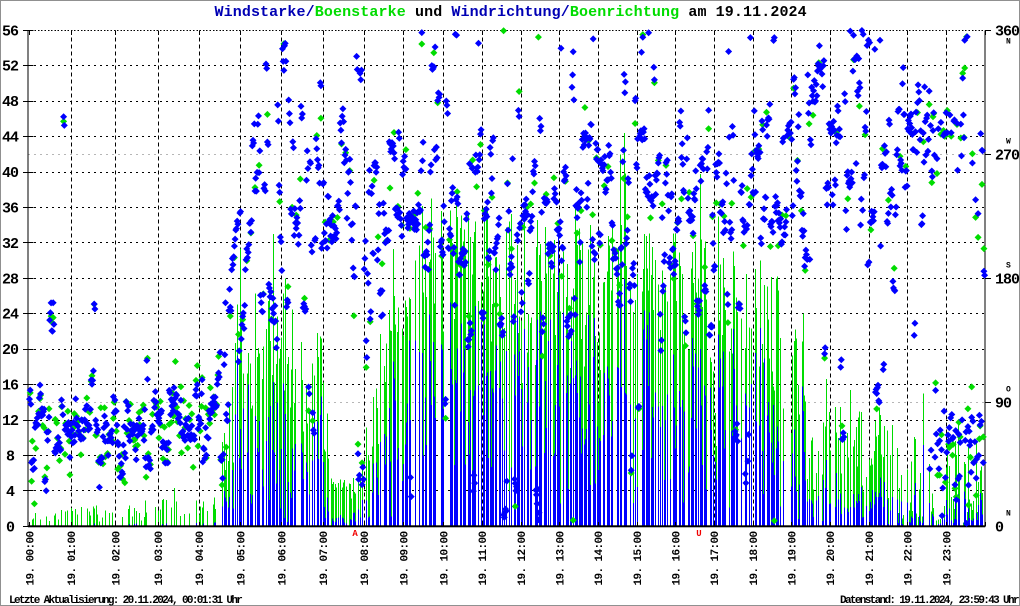  I want to click on svg-text: 19. 18:00, so click(755, 558).